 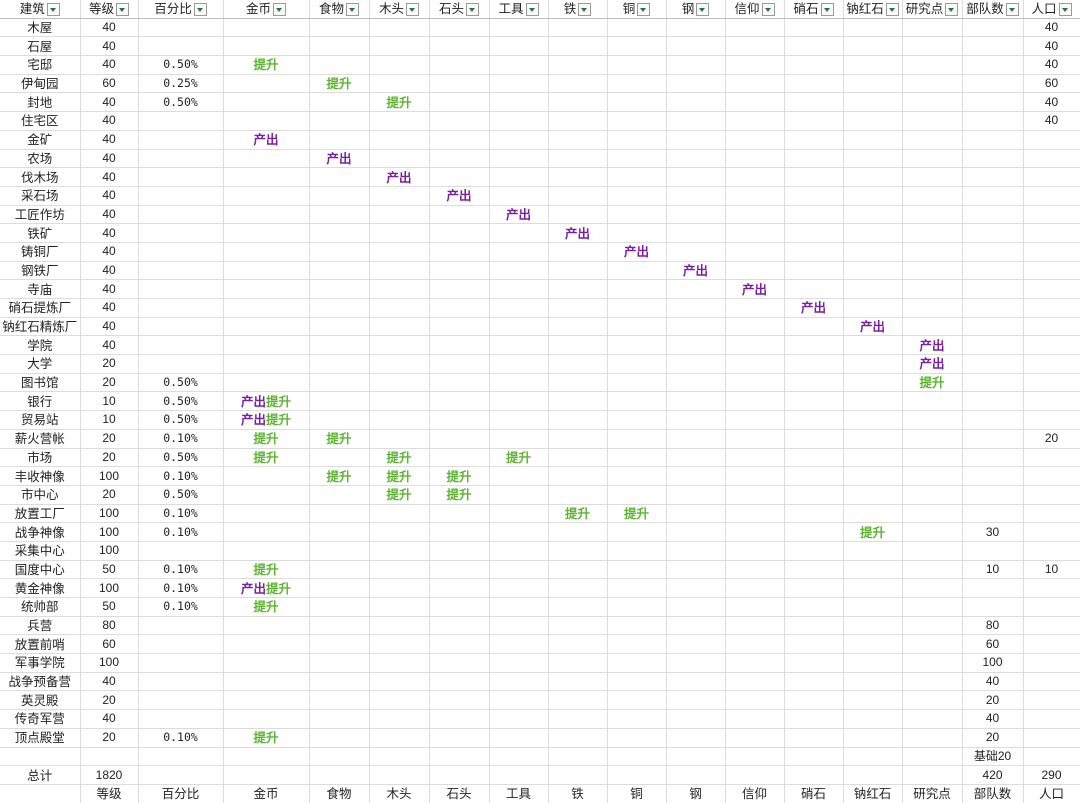 What do you see at coordinates (40, 159) in the screenshot?
I see `table-cell: 农场` at bounding box center [40, 159].